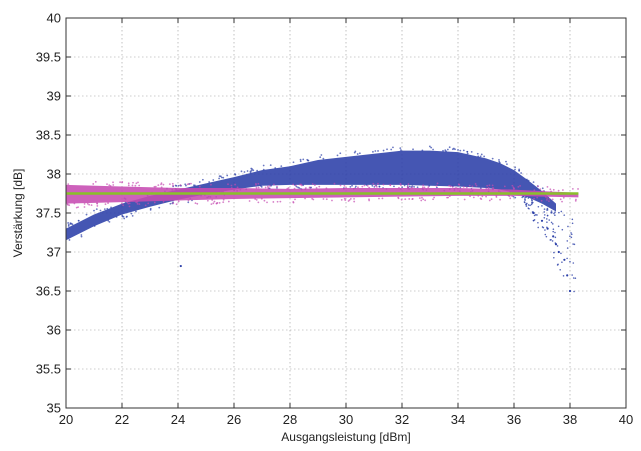  I want to click on y-tick-label: 35, so click(54, 408).